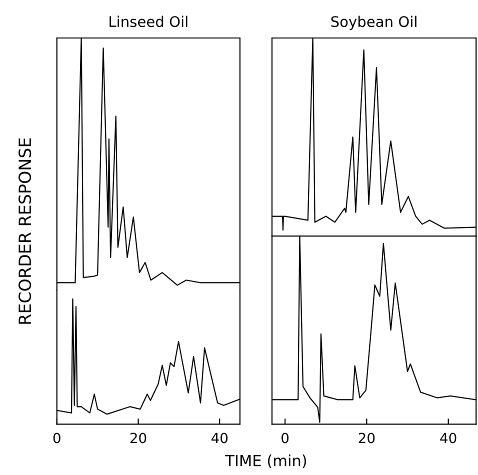 The width and height of the screenshot is (478, 475). What do you see at coordinates (25, 231) in the screenshot?
I see `y-axis-title: RECORDER RESPONSE` at bounding box center [25, 231].